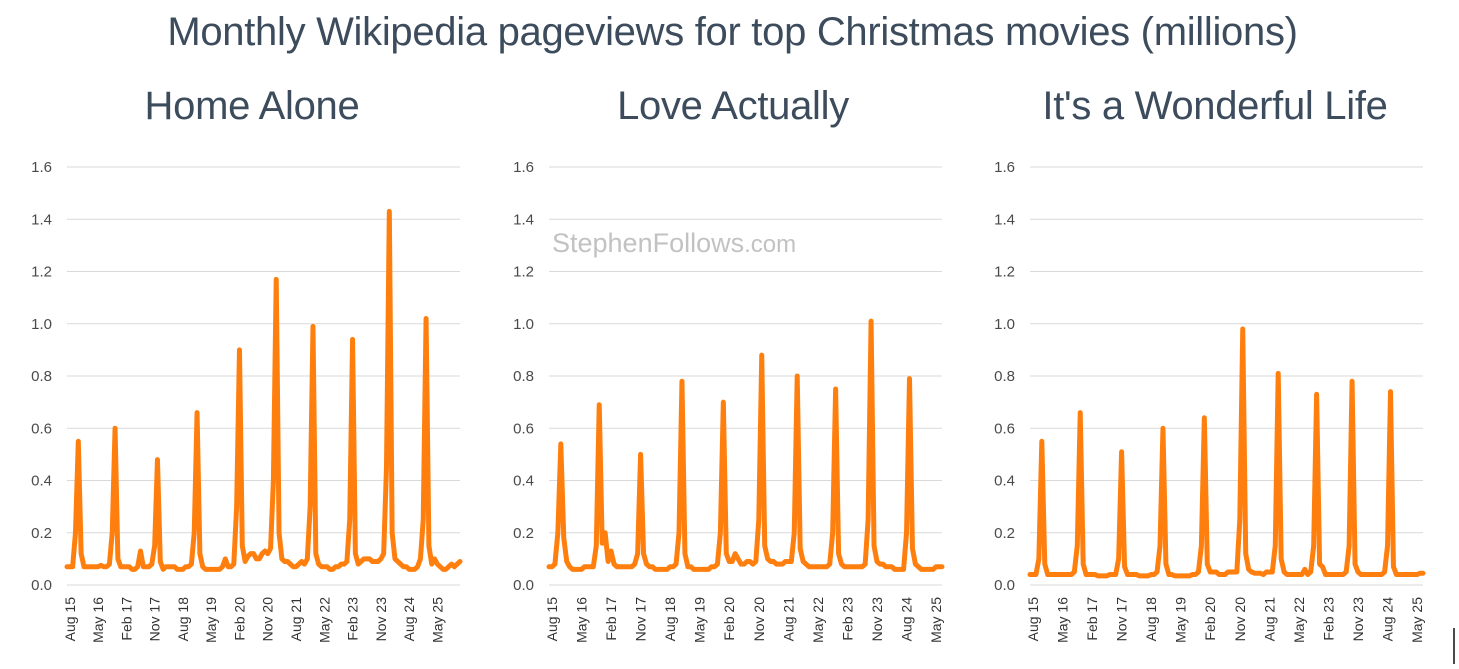 Image resolution: width=1459 pixels, height=669 pixels. What do you see at coordinates (847, 619) in the screenshot?
I see `love-actually-xtick-label-10: Feb 23` at bounding box center [847, 619].